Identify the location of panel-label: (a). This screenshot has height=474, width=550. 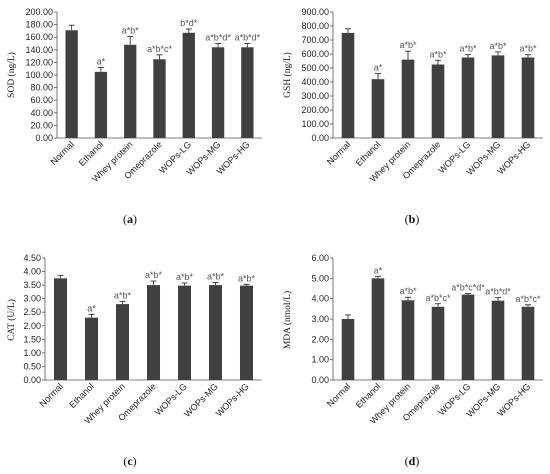
(130, 219).